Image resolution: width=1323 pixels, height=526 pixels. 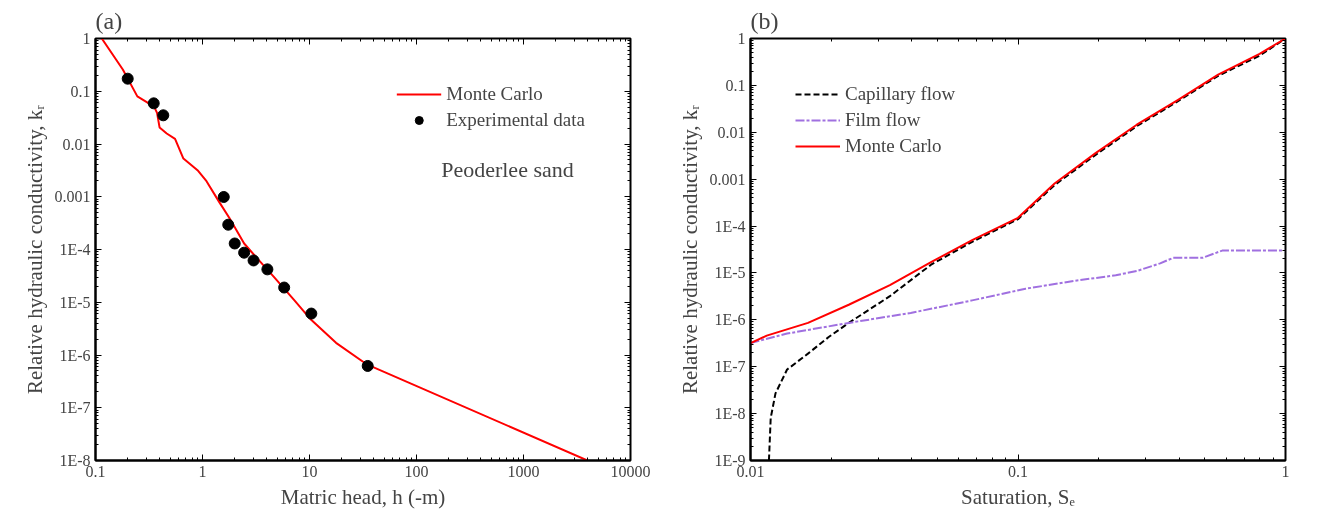 I want to click on x-tick-label: 0.1, so click(x=1018, y=471).